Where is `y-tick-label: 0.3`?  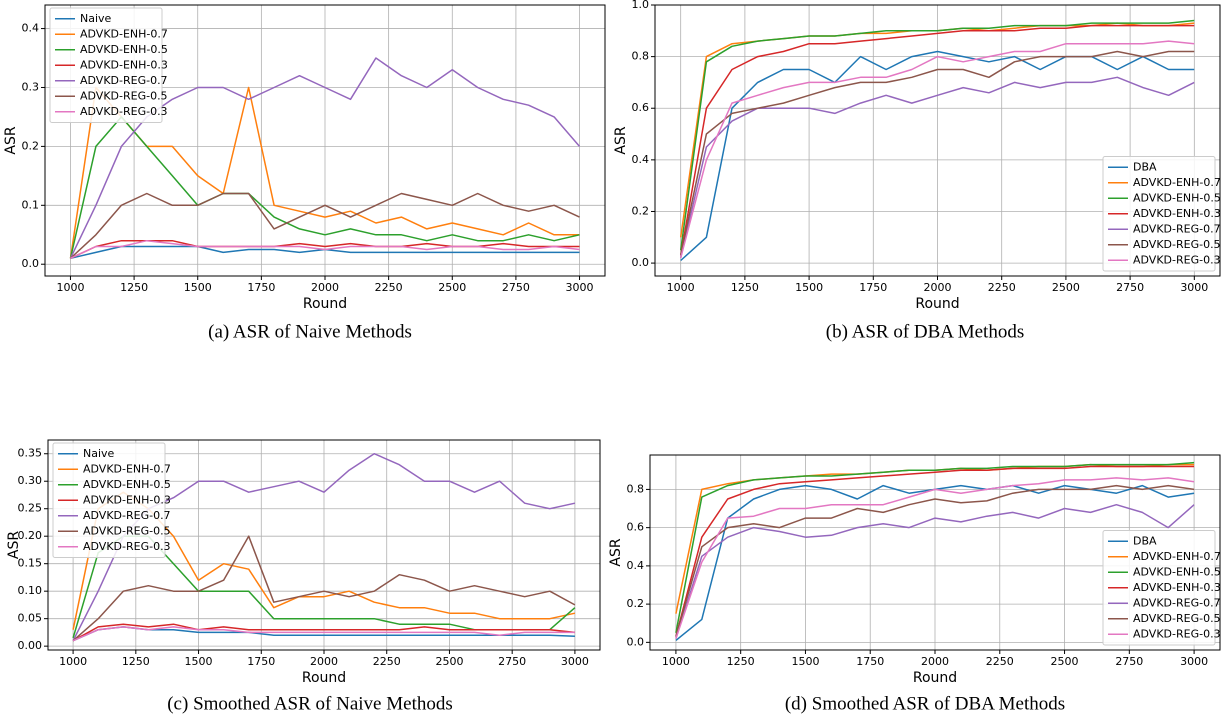
y-tick-label: 0.3 is located at coordinates (31, 86).